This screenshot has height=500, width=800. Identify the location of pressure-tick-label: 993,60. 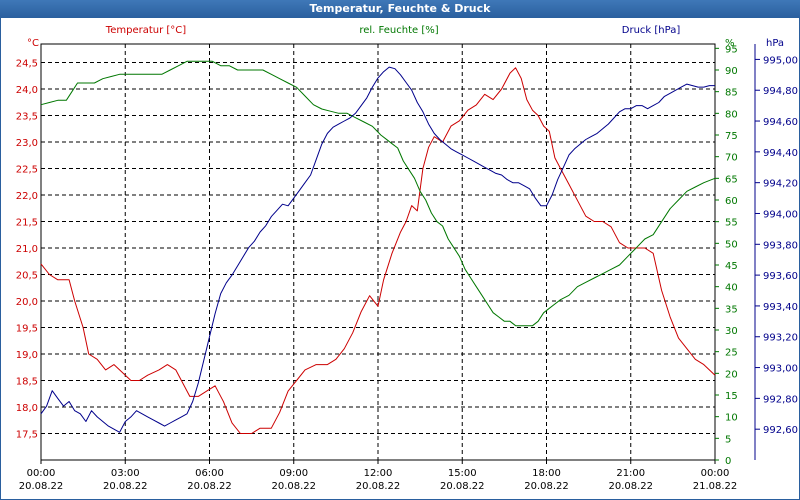
(780, 276).